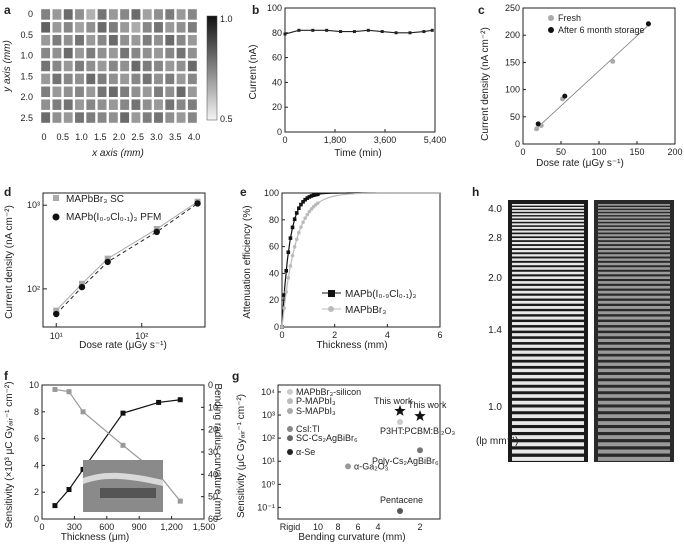  What do you see at coordinates (235, 376) in the screenshot?
I see `panel-label-g: g` at bounding box center [235, 376].